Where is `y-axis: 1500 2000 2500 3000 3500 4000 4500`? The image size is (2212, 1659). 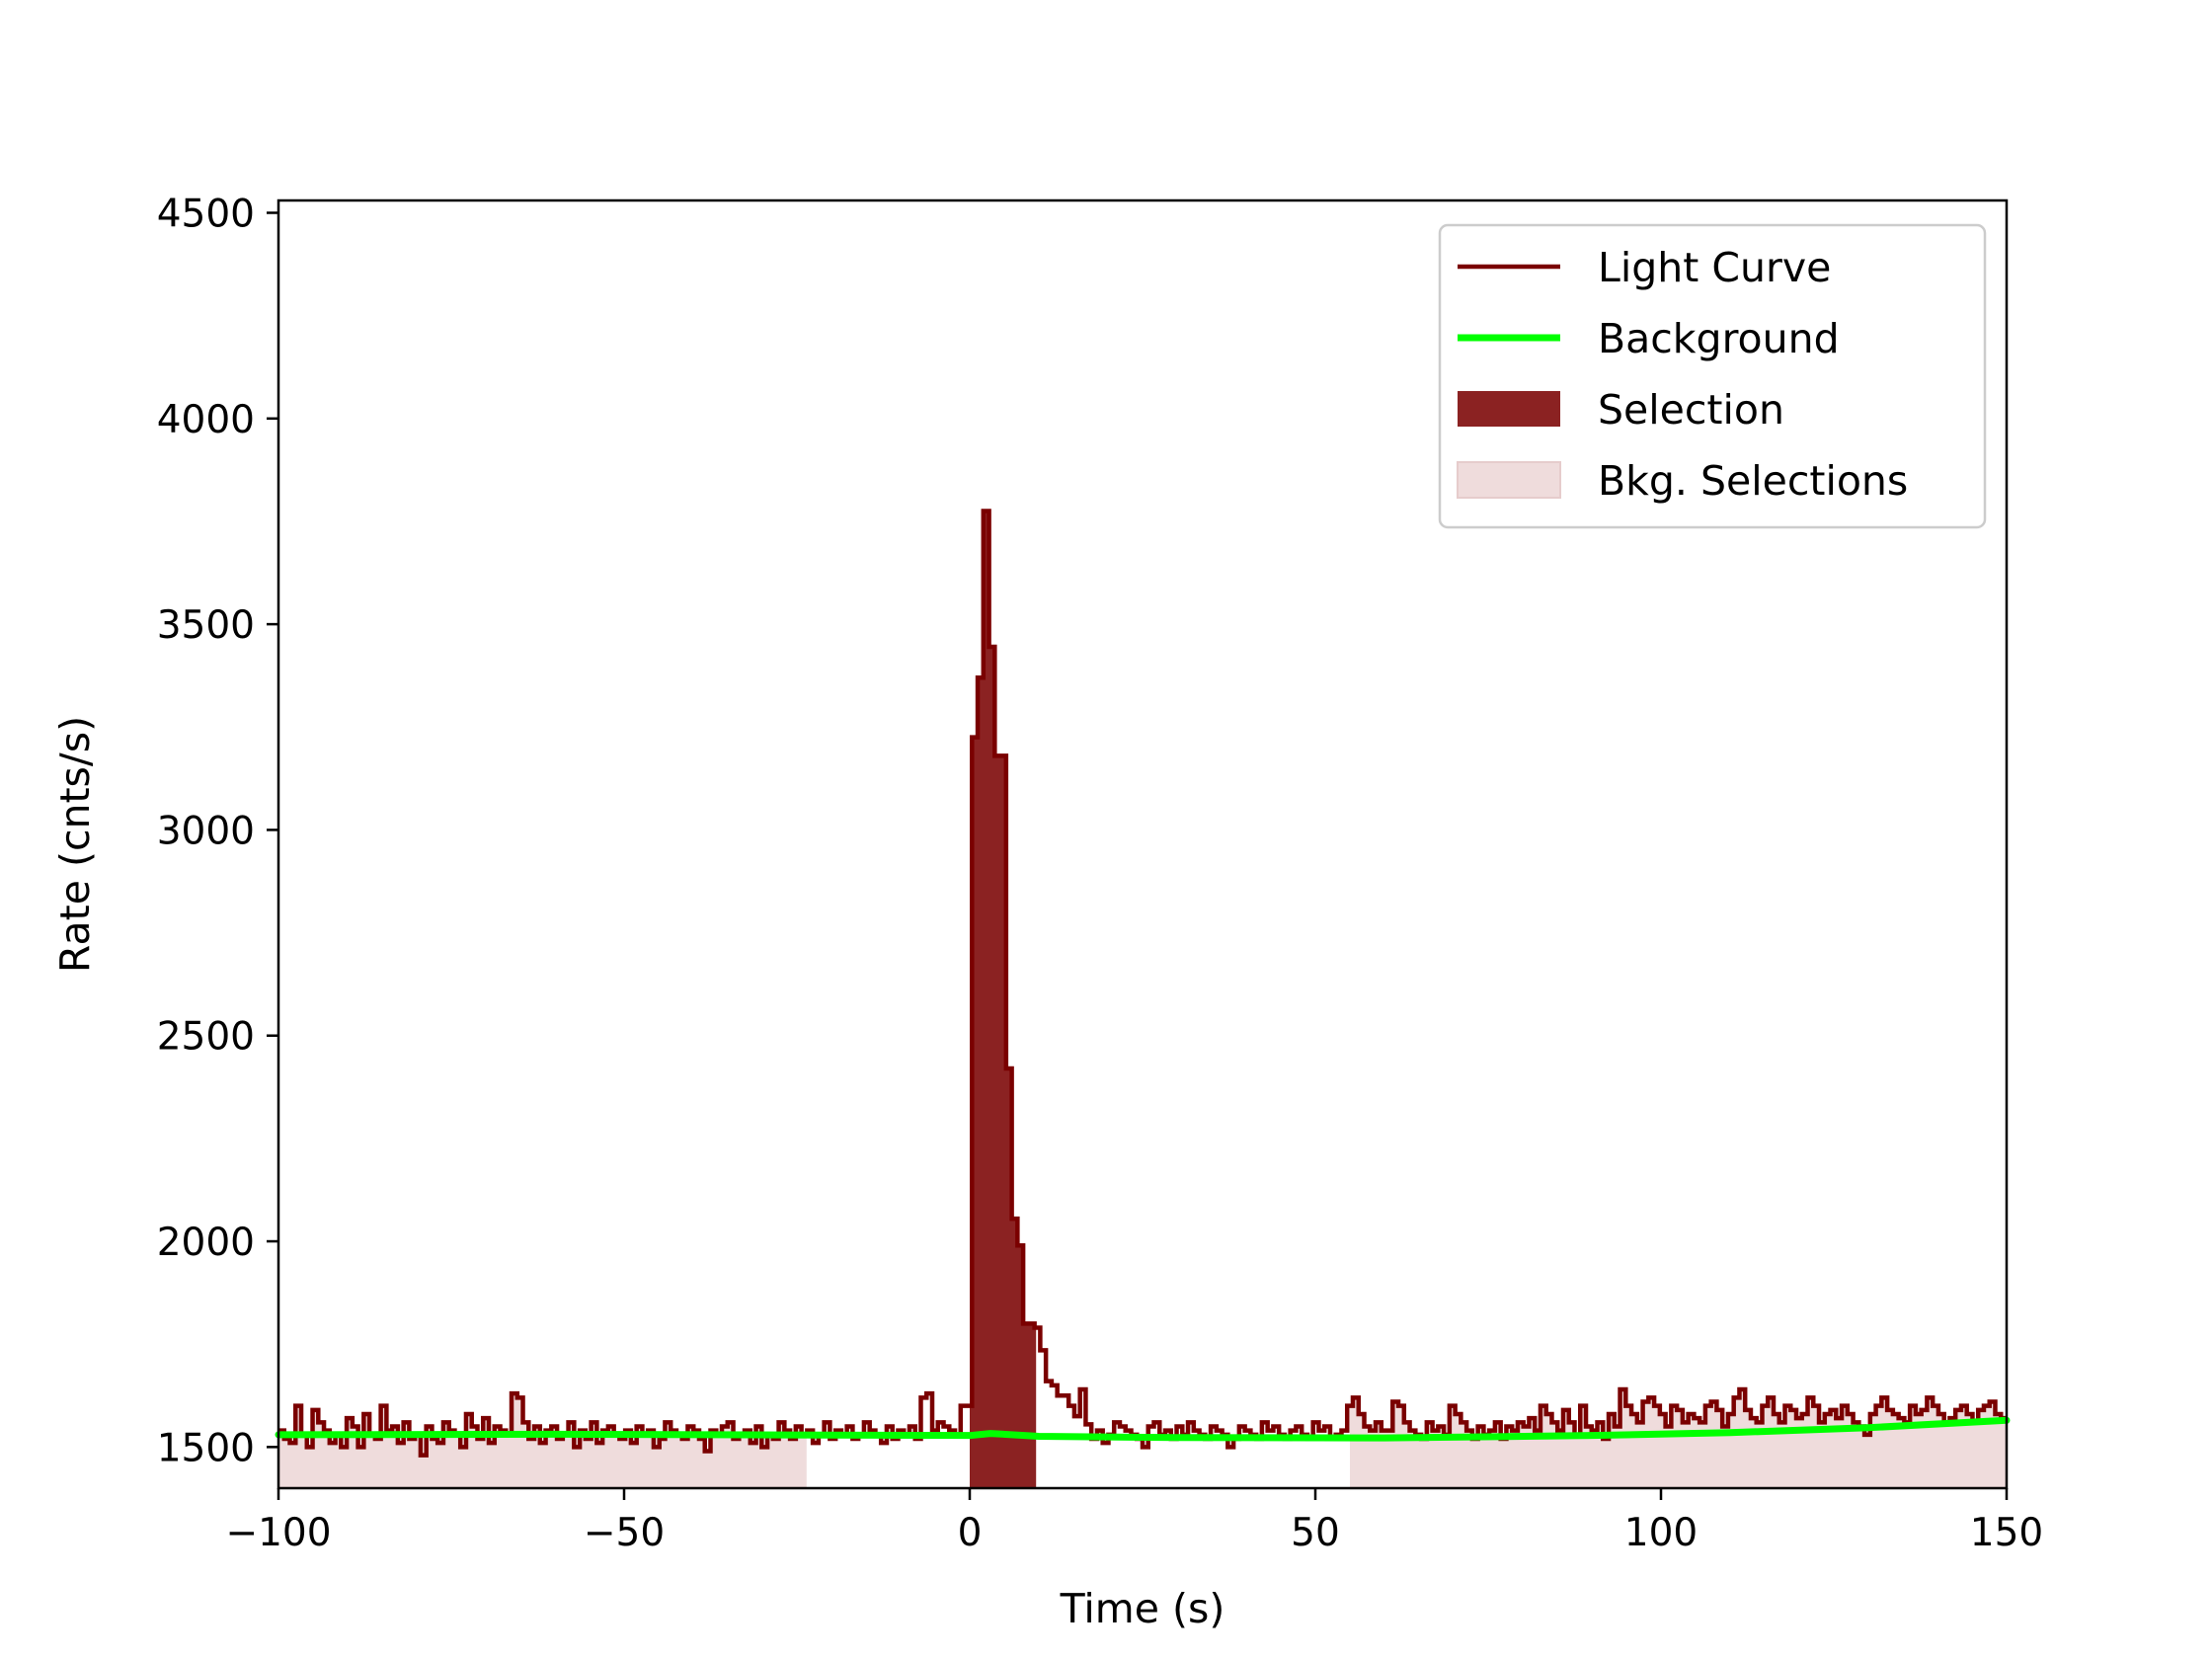 y-axis: 1500 2000 2500 3000 3500 4000 4500 is located at coordinates (218, 831).